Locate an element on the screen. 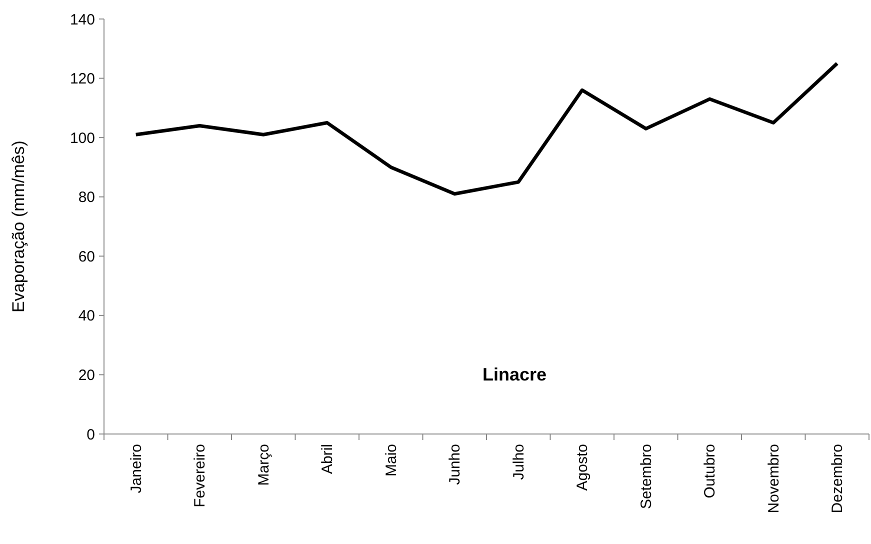 Image resolution: width=871 pixels, height=544 pixels. x-tick-label: Maio is located at coordinates (391, 460).